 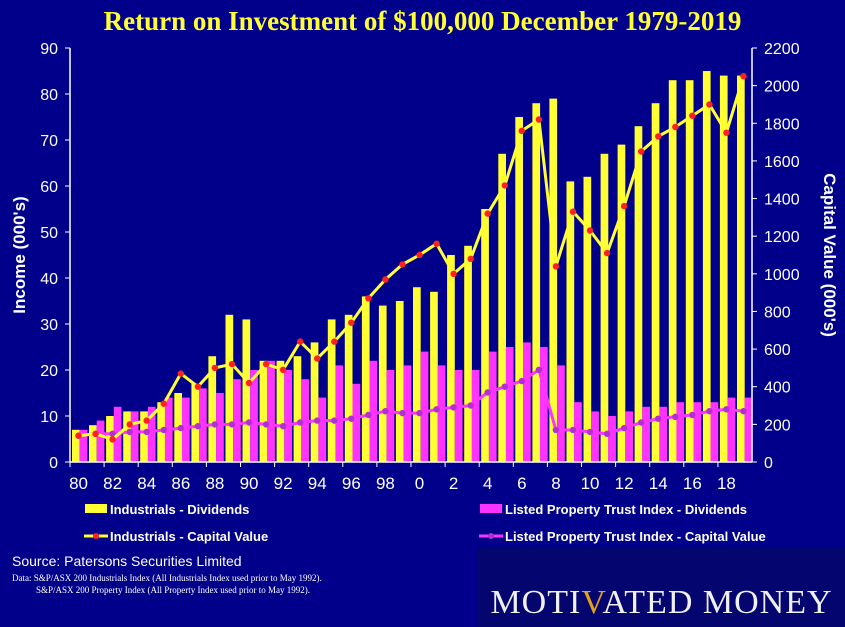 I want to click on legend-swatch-industrials-dividends, so click(x=96, y=508).